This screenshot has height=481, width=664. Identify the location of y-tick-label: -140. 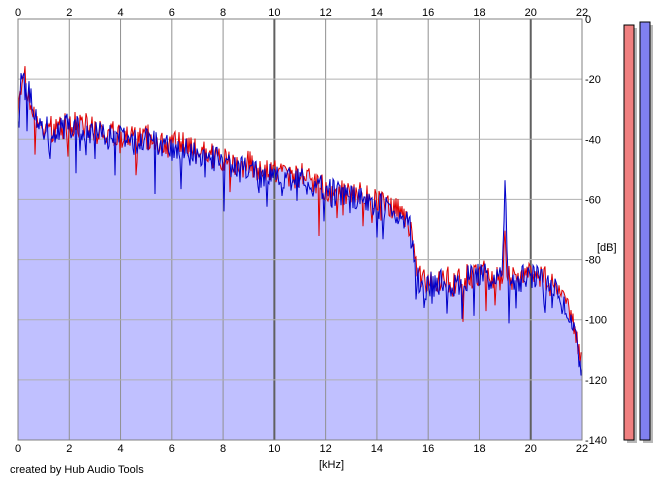
(596, 441).